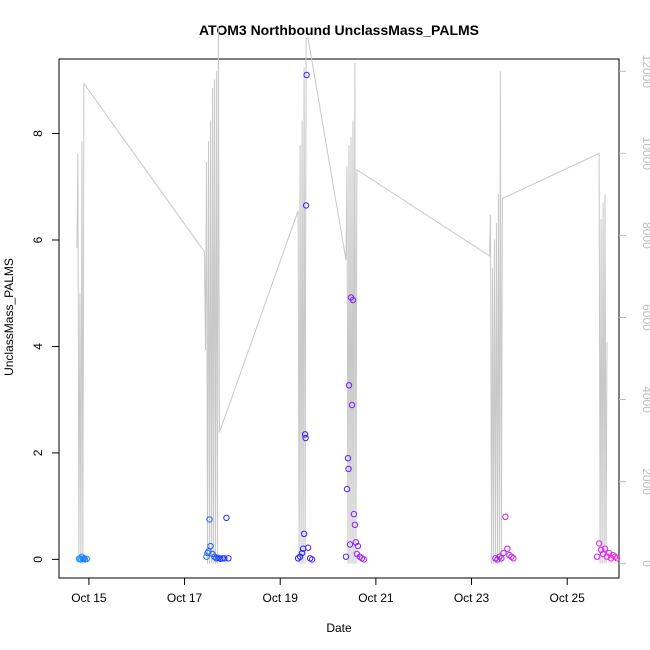  I want to click on y2-tick-label: 6000, so click(645, 317).